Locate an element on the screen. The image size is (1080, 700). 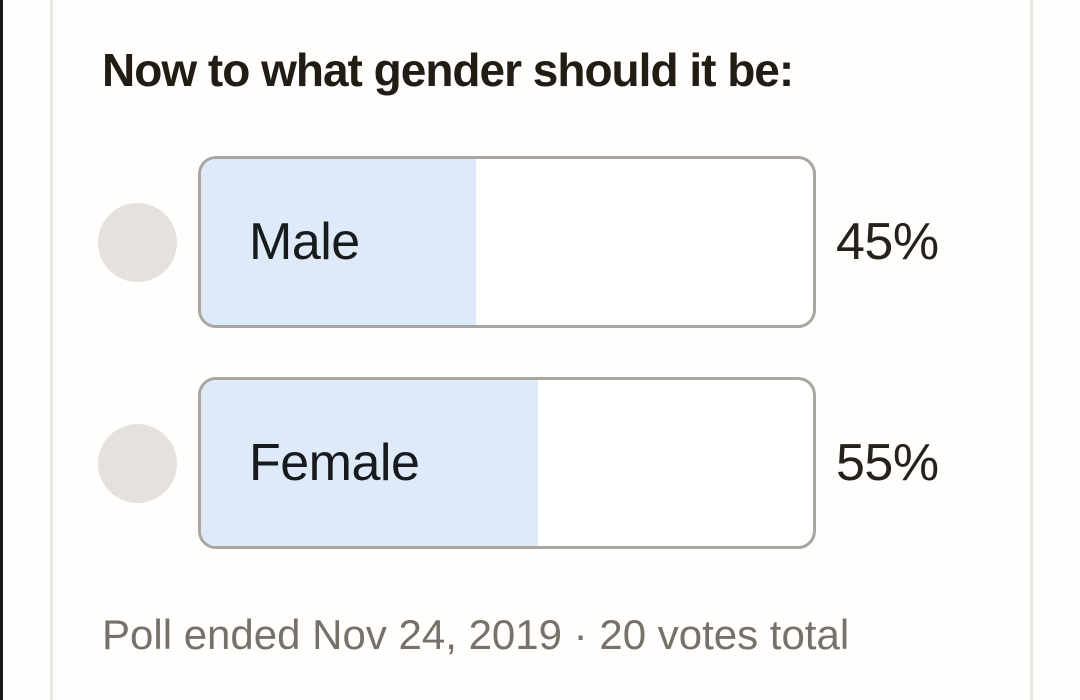
option-label: Female is located at coordinates (334, 463).